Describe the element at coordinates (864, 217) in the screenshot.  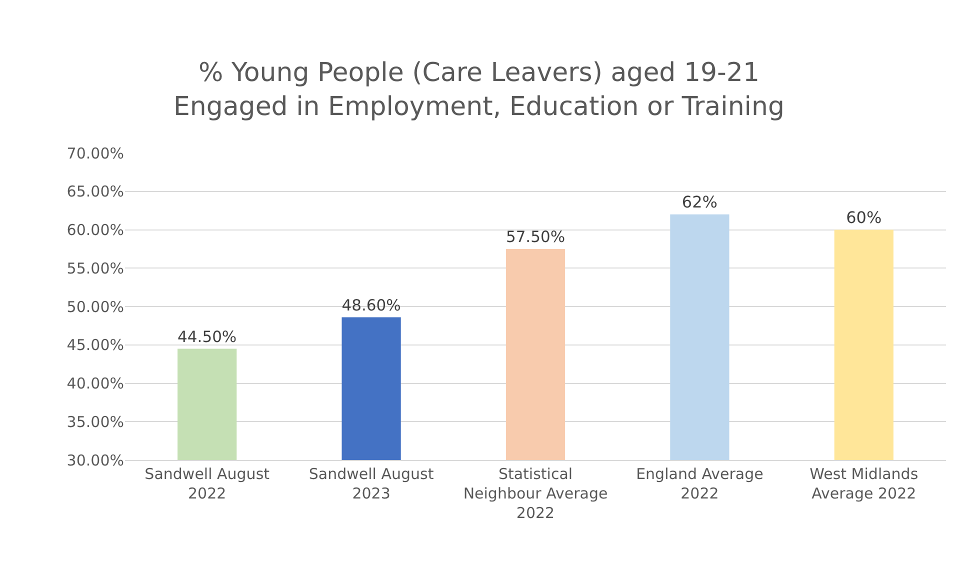
I see `data-label: 60%` at that location.